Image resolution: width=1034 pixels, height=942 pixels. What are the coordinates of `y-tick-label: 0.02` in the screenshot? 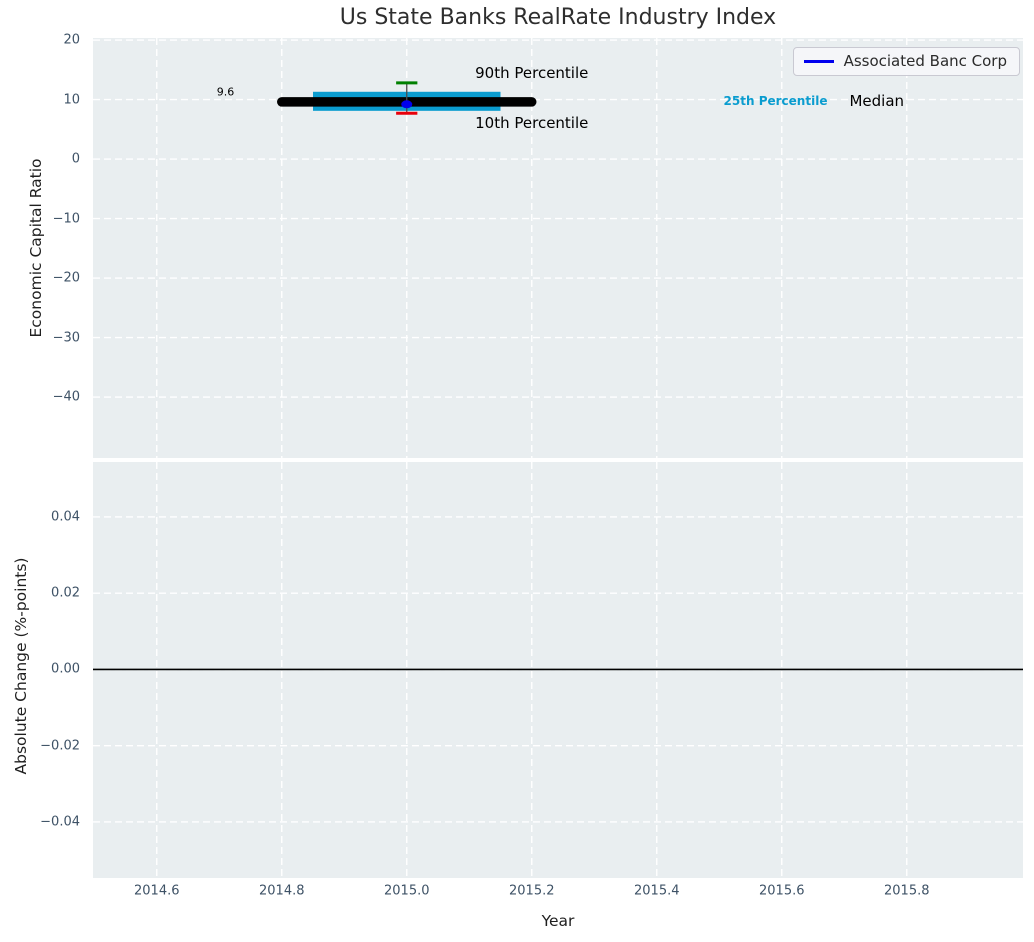 It's located at (65, 593).